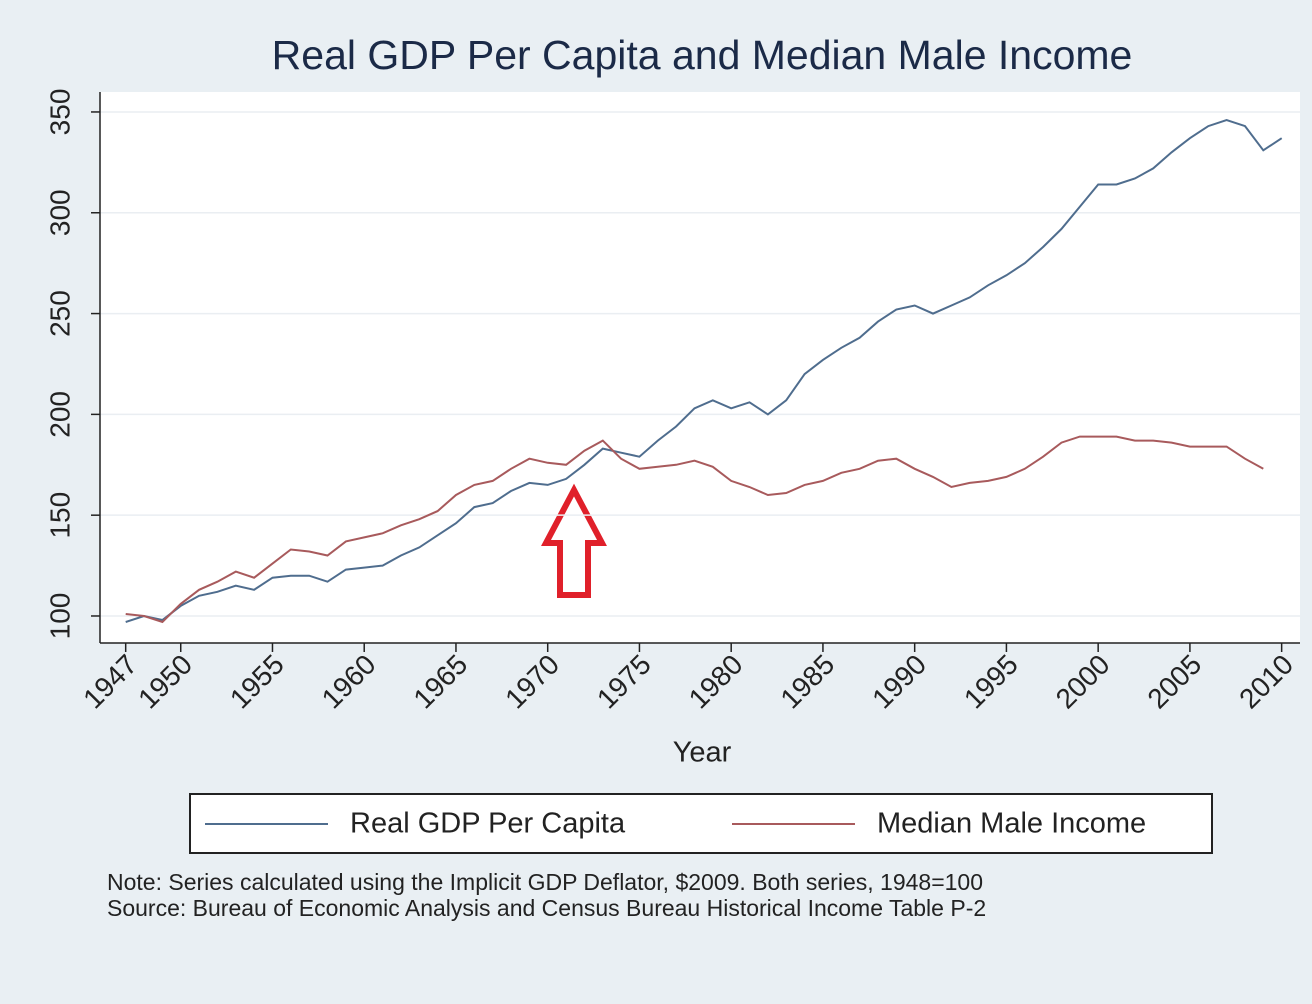  I want to click on x-tick-label: 1960, so click(349, 682).